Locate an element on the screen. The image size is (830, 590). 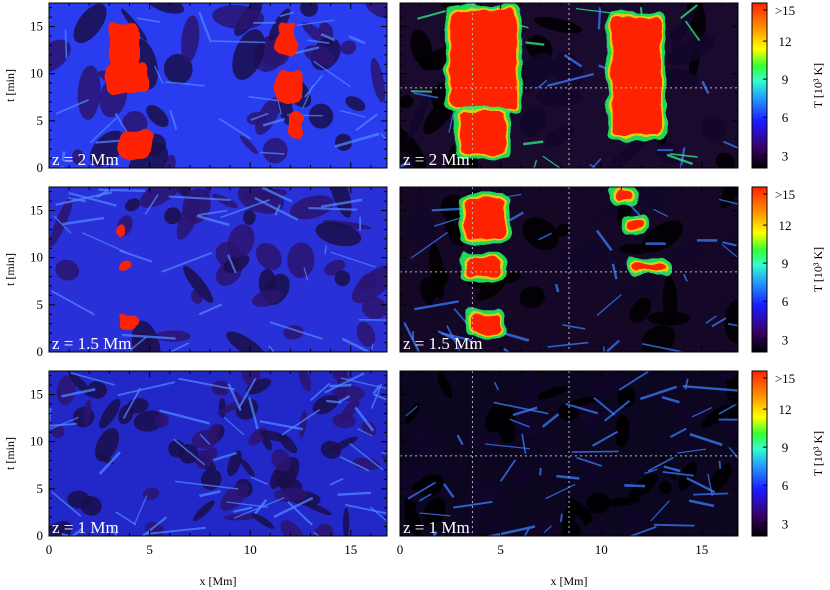
x-tick-label: 15 is located at coordinates (701, 549).